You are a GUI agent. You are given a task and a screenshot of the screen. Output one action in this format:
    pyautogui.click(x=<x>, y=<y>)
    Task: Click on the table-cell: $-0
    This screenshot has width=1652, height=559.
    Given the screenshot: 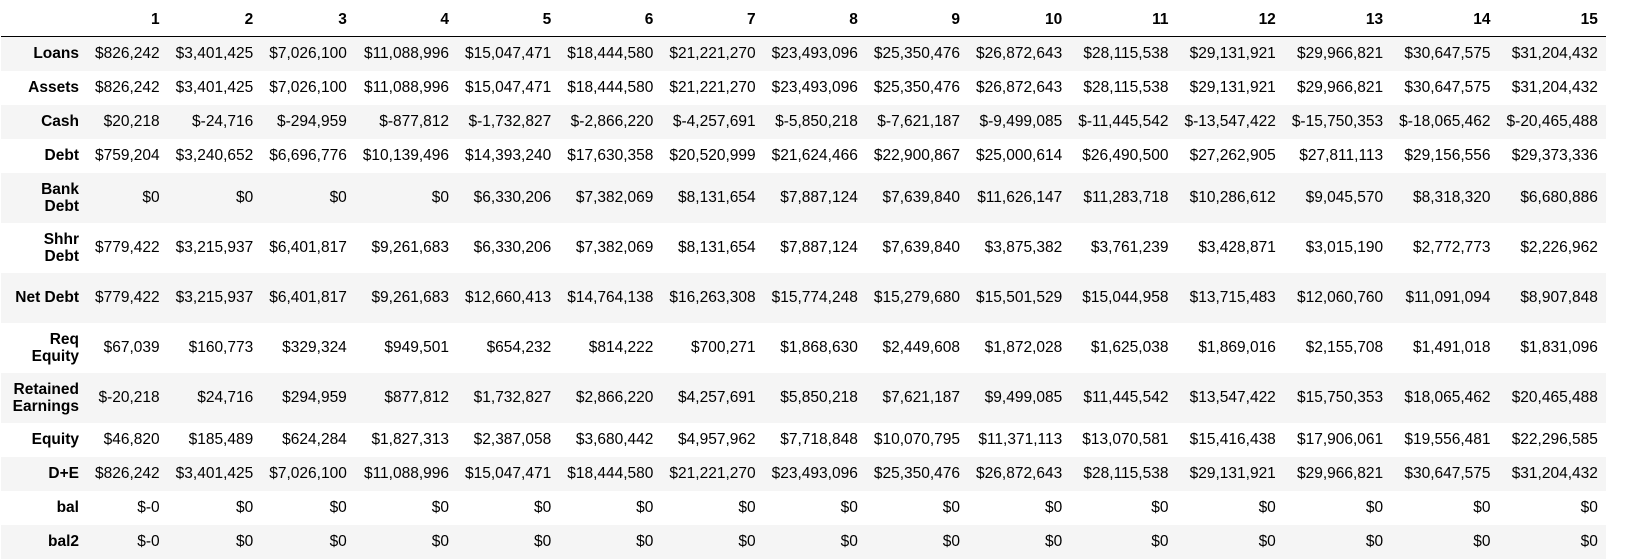 What is the action you would take?
    pyautogui.click(x=148, y=541)
    